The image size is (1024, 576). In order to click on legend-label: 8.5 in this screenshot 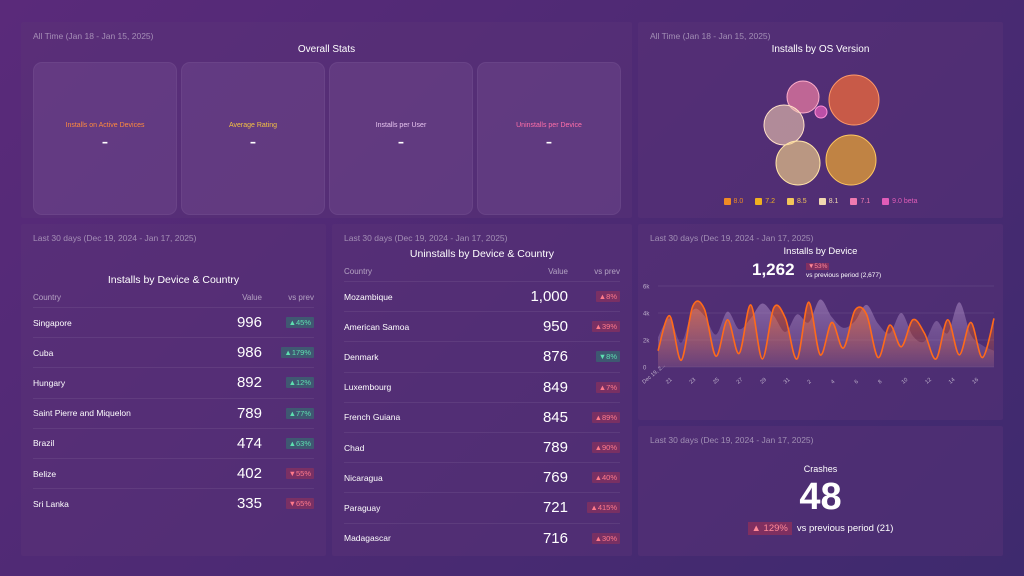, I will do `click(801, 201)`.